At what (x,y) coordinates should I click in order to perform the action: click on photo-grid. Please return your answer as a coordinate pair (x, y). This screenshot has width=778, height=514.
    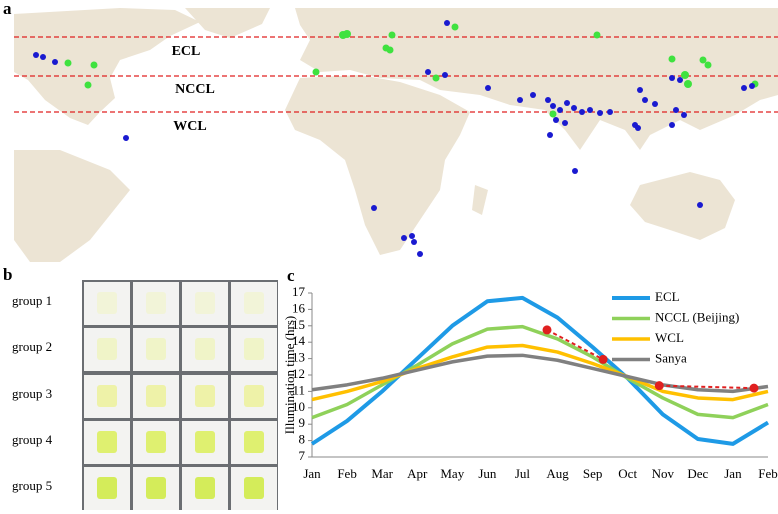
    Looking at the image, I should click on (180, 395).